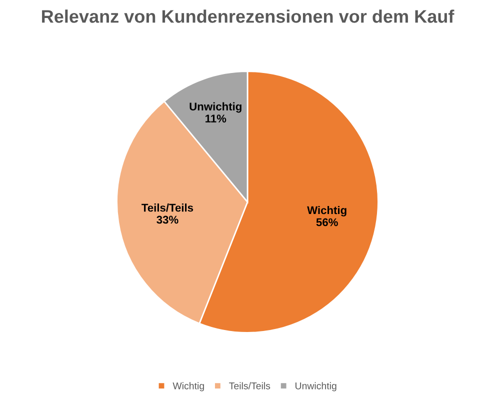 The height and width of the screenshot is (400, 495). What do you see at coordinates (327, 222) in the screenshot?
I see `data-label: 56%` at bounding box center [327, 222].